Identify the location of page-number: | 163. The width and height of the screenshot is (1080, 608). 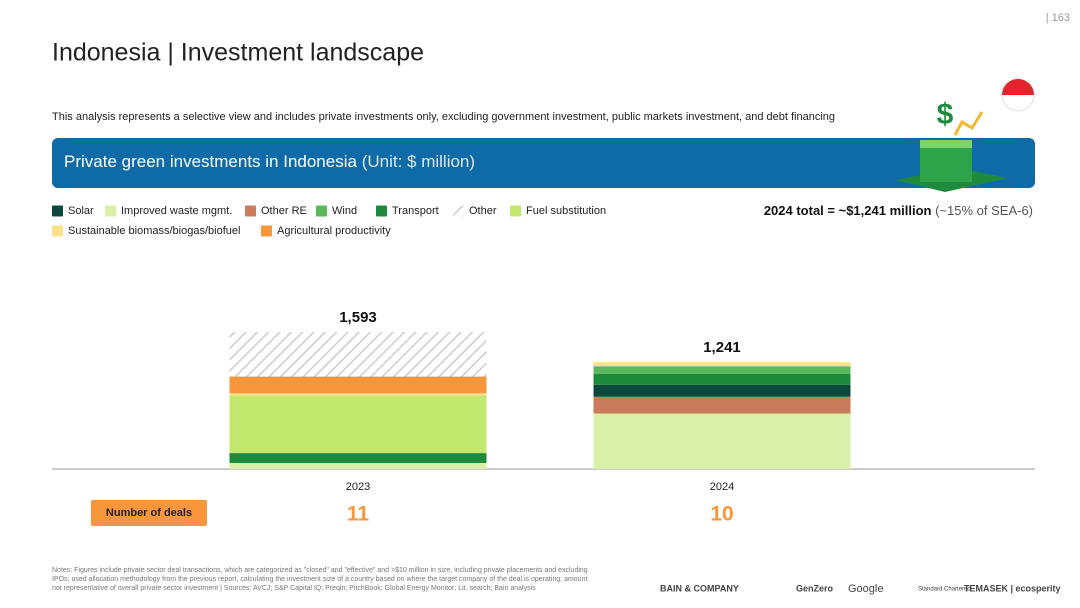
(1058, 18).